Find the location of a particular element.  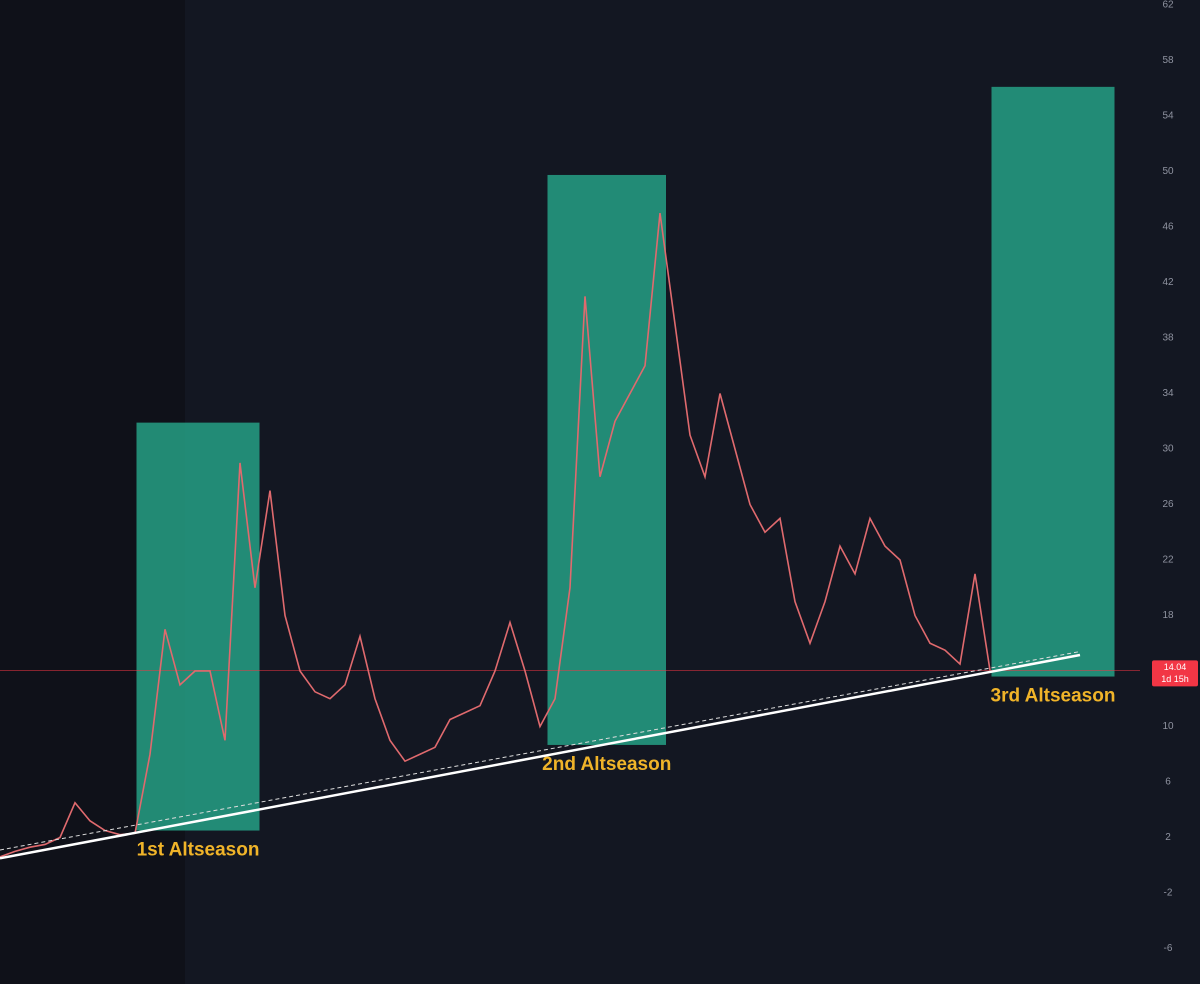

y-tick-label: 34 is located at coordinates (1168, 393).